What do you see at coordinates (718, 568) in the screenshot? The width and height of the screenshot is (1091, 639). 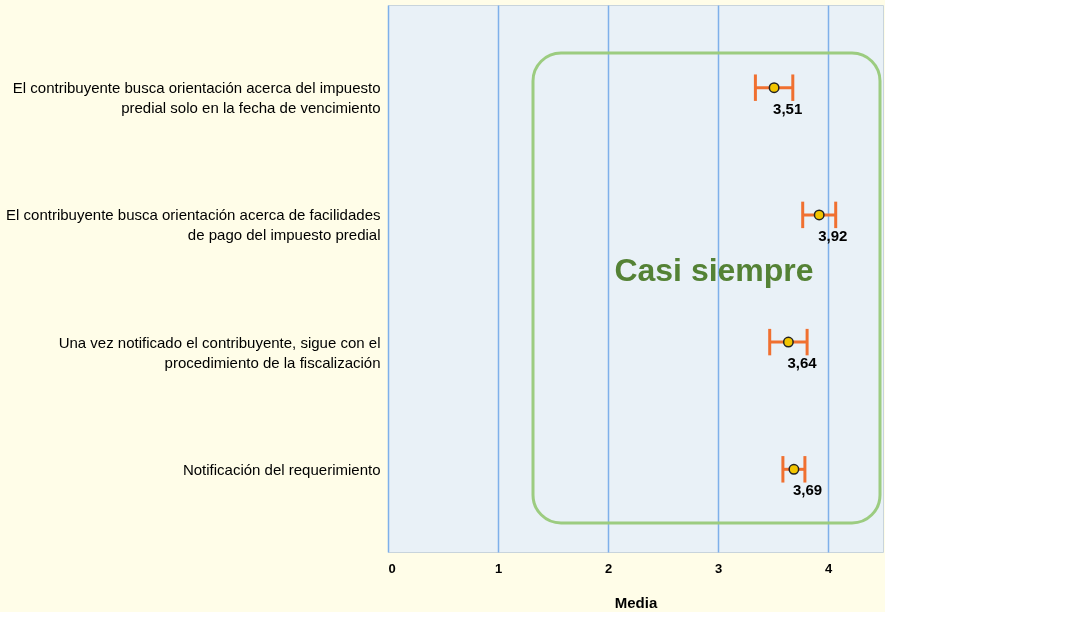 I see `x-tick-label: 3` at bounding box center [718, 568].